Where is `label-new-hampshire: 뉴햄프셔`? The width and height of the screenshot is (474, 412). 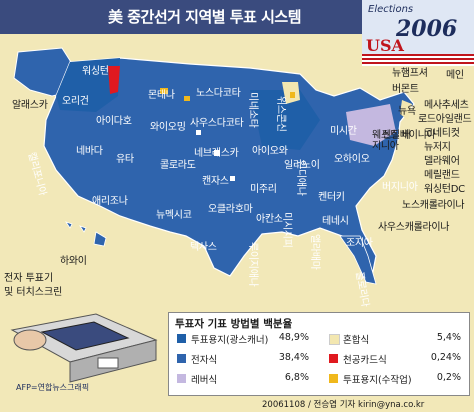
label-new-hampshire: 뉴햄프셔 is located at coordinates (410, 73).